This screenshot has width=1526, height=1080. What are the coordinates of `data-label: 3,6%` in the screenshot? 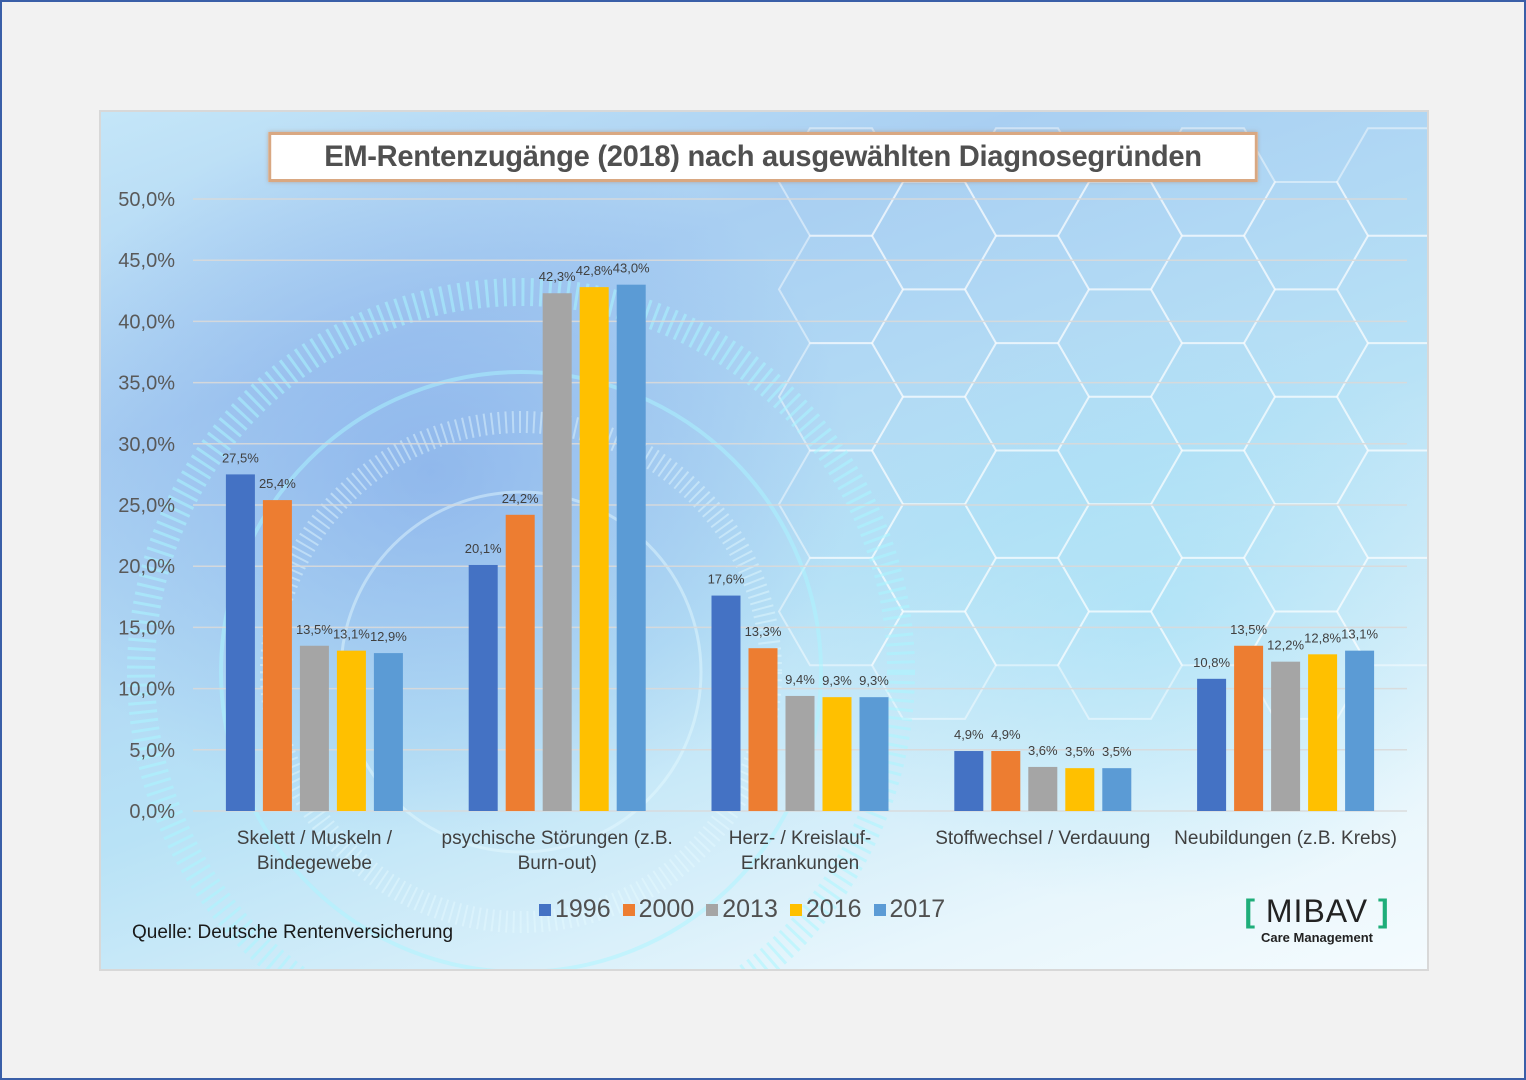 It's located at (1043, 750).